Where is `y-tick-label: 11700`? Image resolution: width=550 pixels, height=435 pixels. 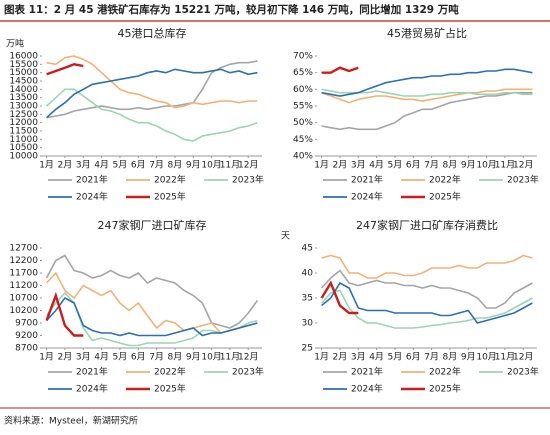
y-tick-label: 11700 is located at coordinates (23, 274).